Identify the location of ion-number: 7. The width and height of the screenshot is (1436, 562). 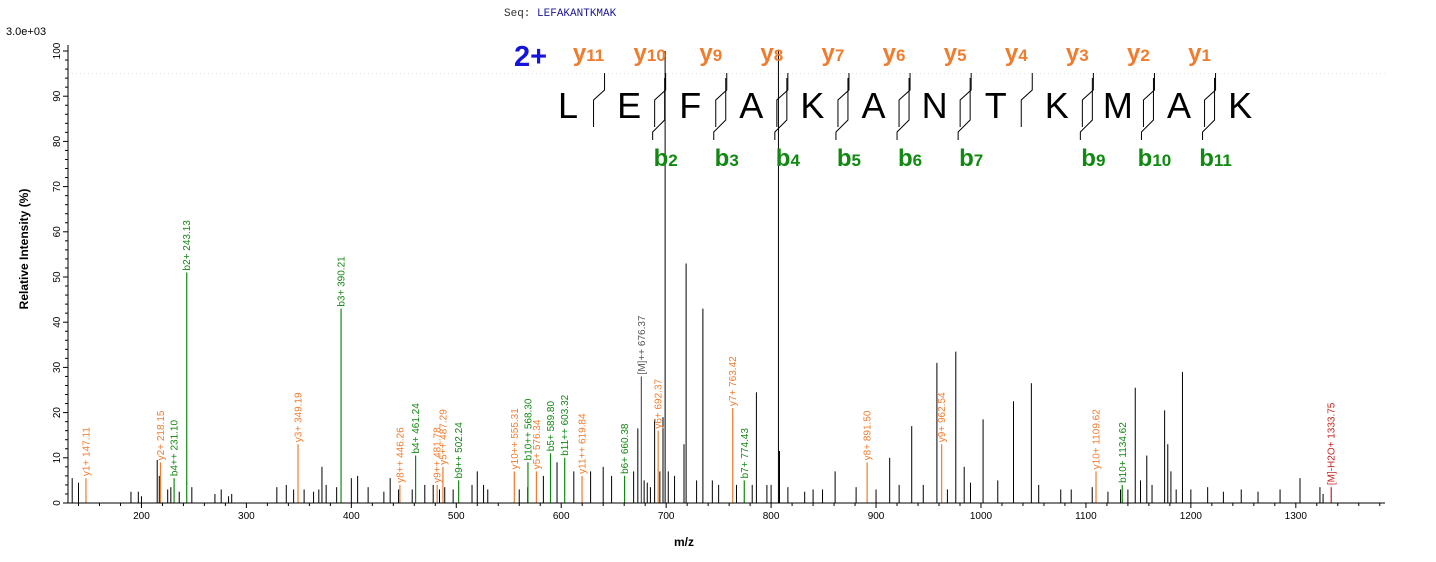
(839, 55).